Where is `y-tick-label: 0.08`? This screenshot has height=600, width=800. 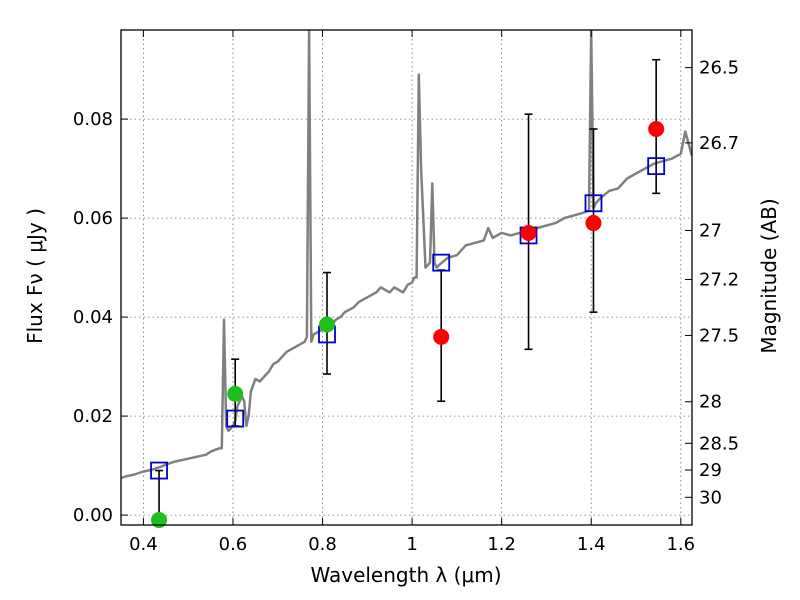 y-tick-label: 0.08 is located at coordinates (93, 119).